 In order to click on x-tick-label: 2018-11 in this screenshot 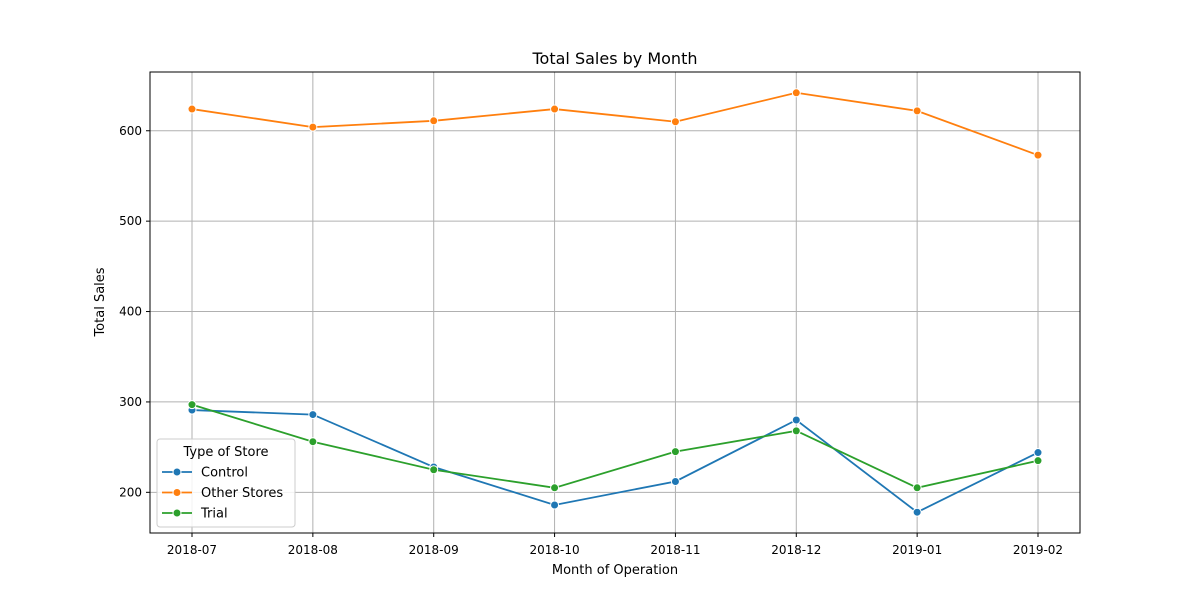, I will do `click(675, 550)`.